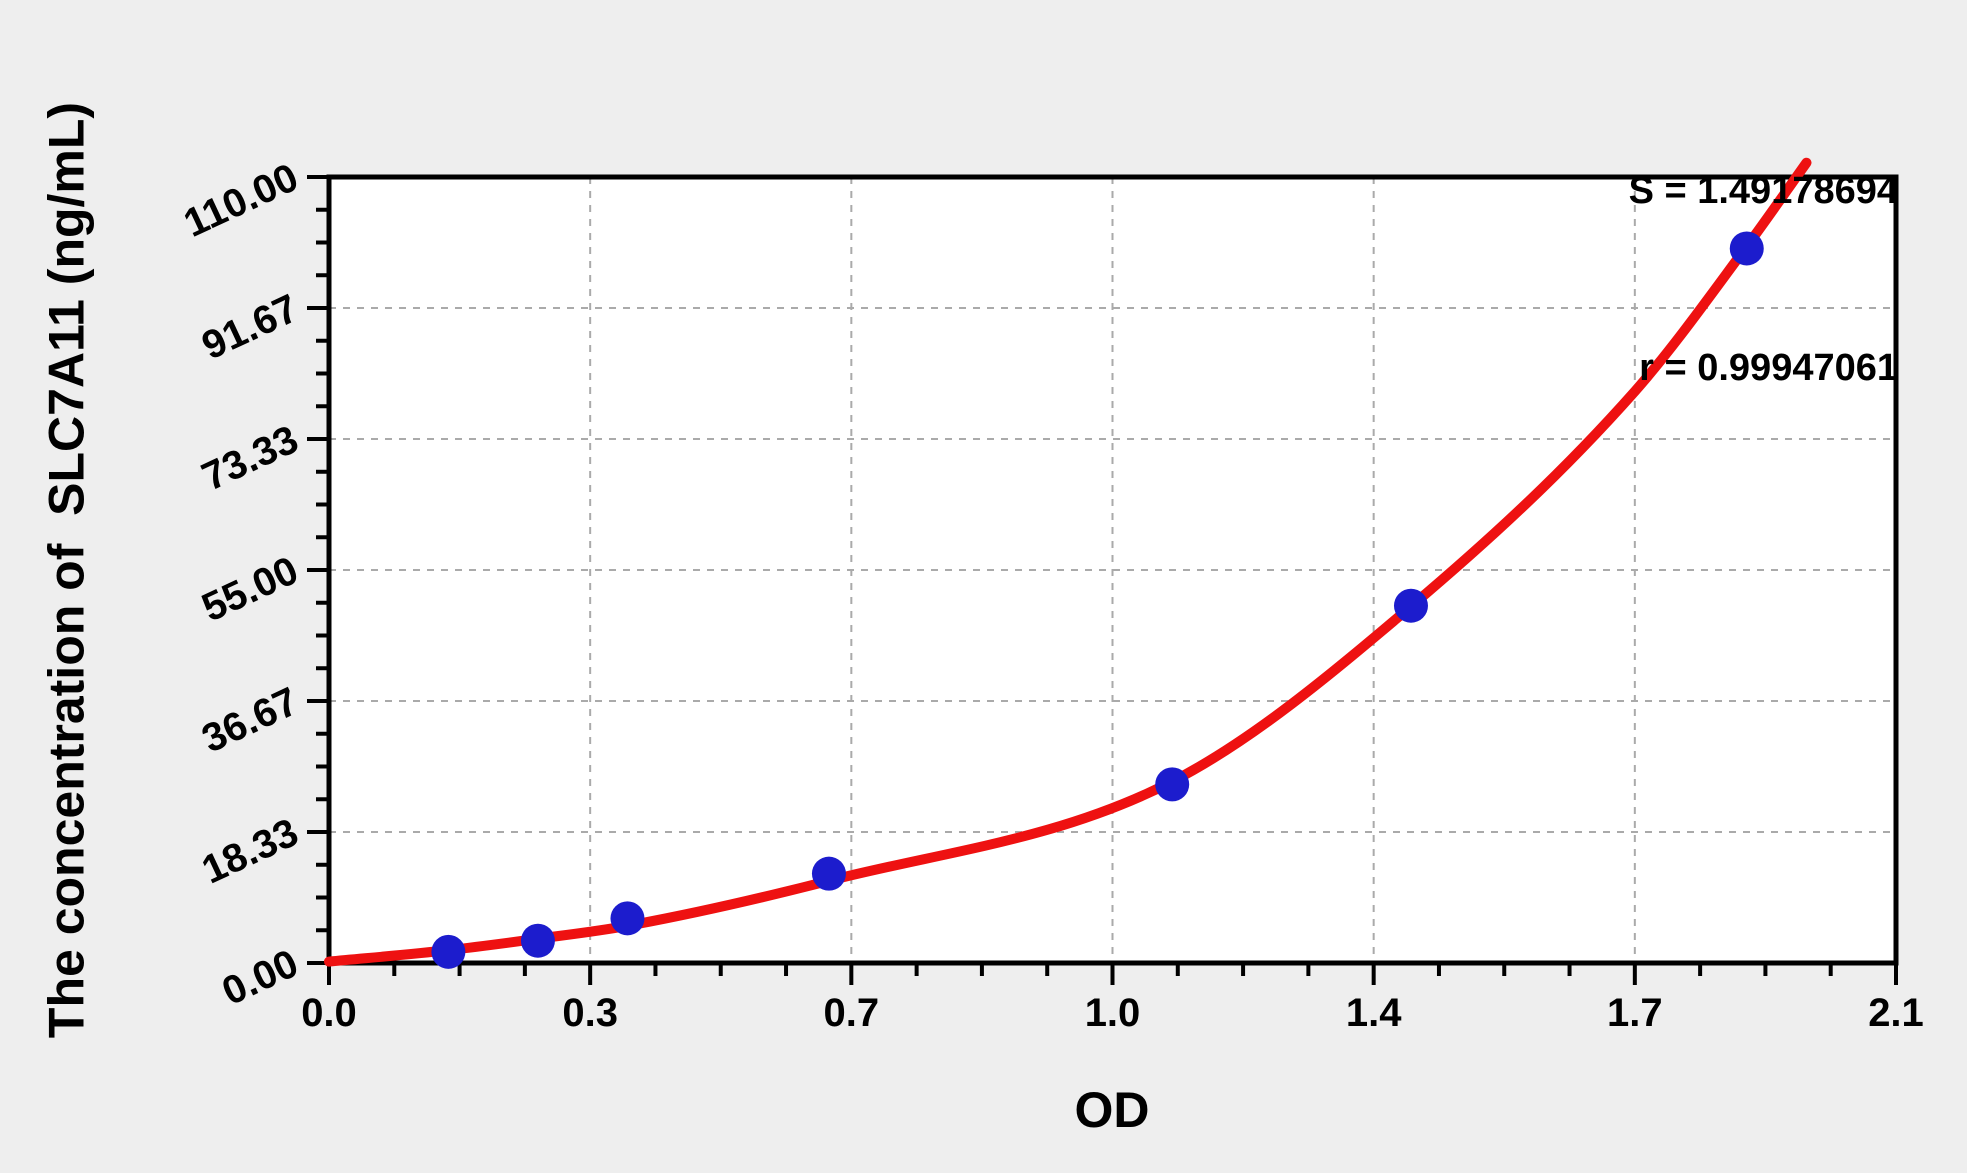 This screenshot has width=1967, height=1173. What do you see at coordinates (1896, 1013) in the screenshot?
I see `x-tick-label: 2.1` at bounding box center [1896, 1013].